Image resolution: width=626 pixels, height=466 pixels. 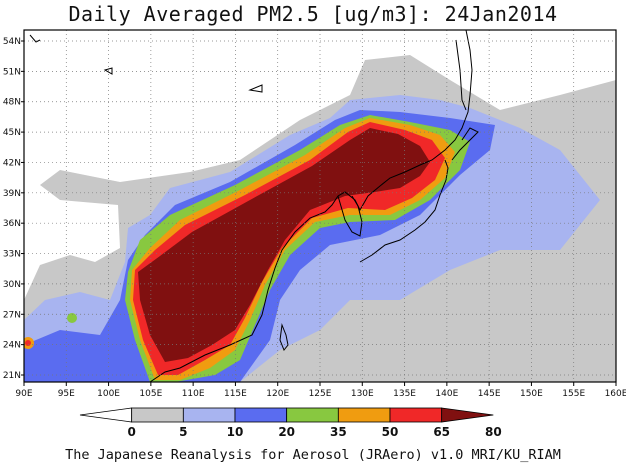 What do you see at coordinates (12, 376) in the screenshot?
I see `lat-label: 21N` at bounding box center [12, 376].